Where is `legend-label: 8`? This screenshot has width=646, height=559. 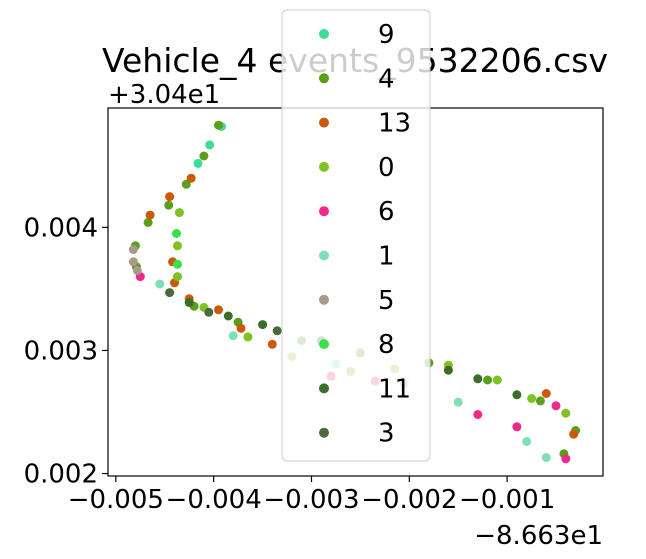
legend-label: 8 is located at coordinates (386, 345).